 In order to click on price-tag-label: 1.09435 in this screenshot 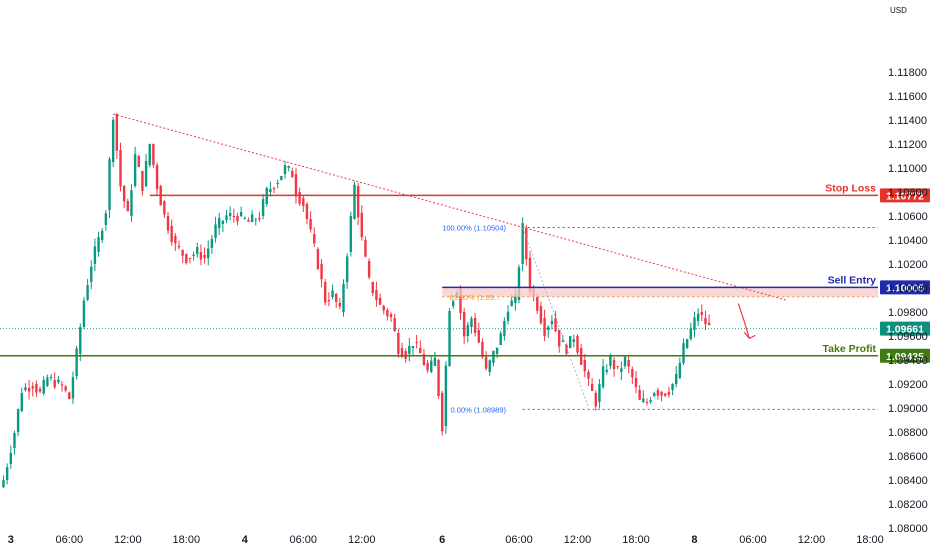, I will do `click(905, 357)`.